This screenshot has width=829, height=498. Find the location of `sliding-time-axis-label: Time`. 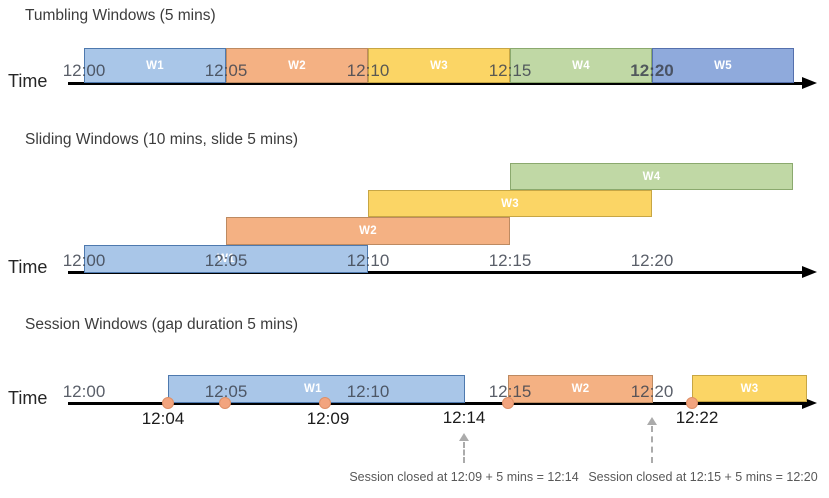

sliding-time-axis-label: Time is located at coordinates (28, 267).